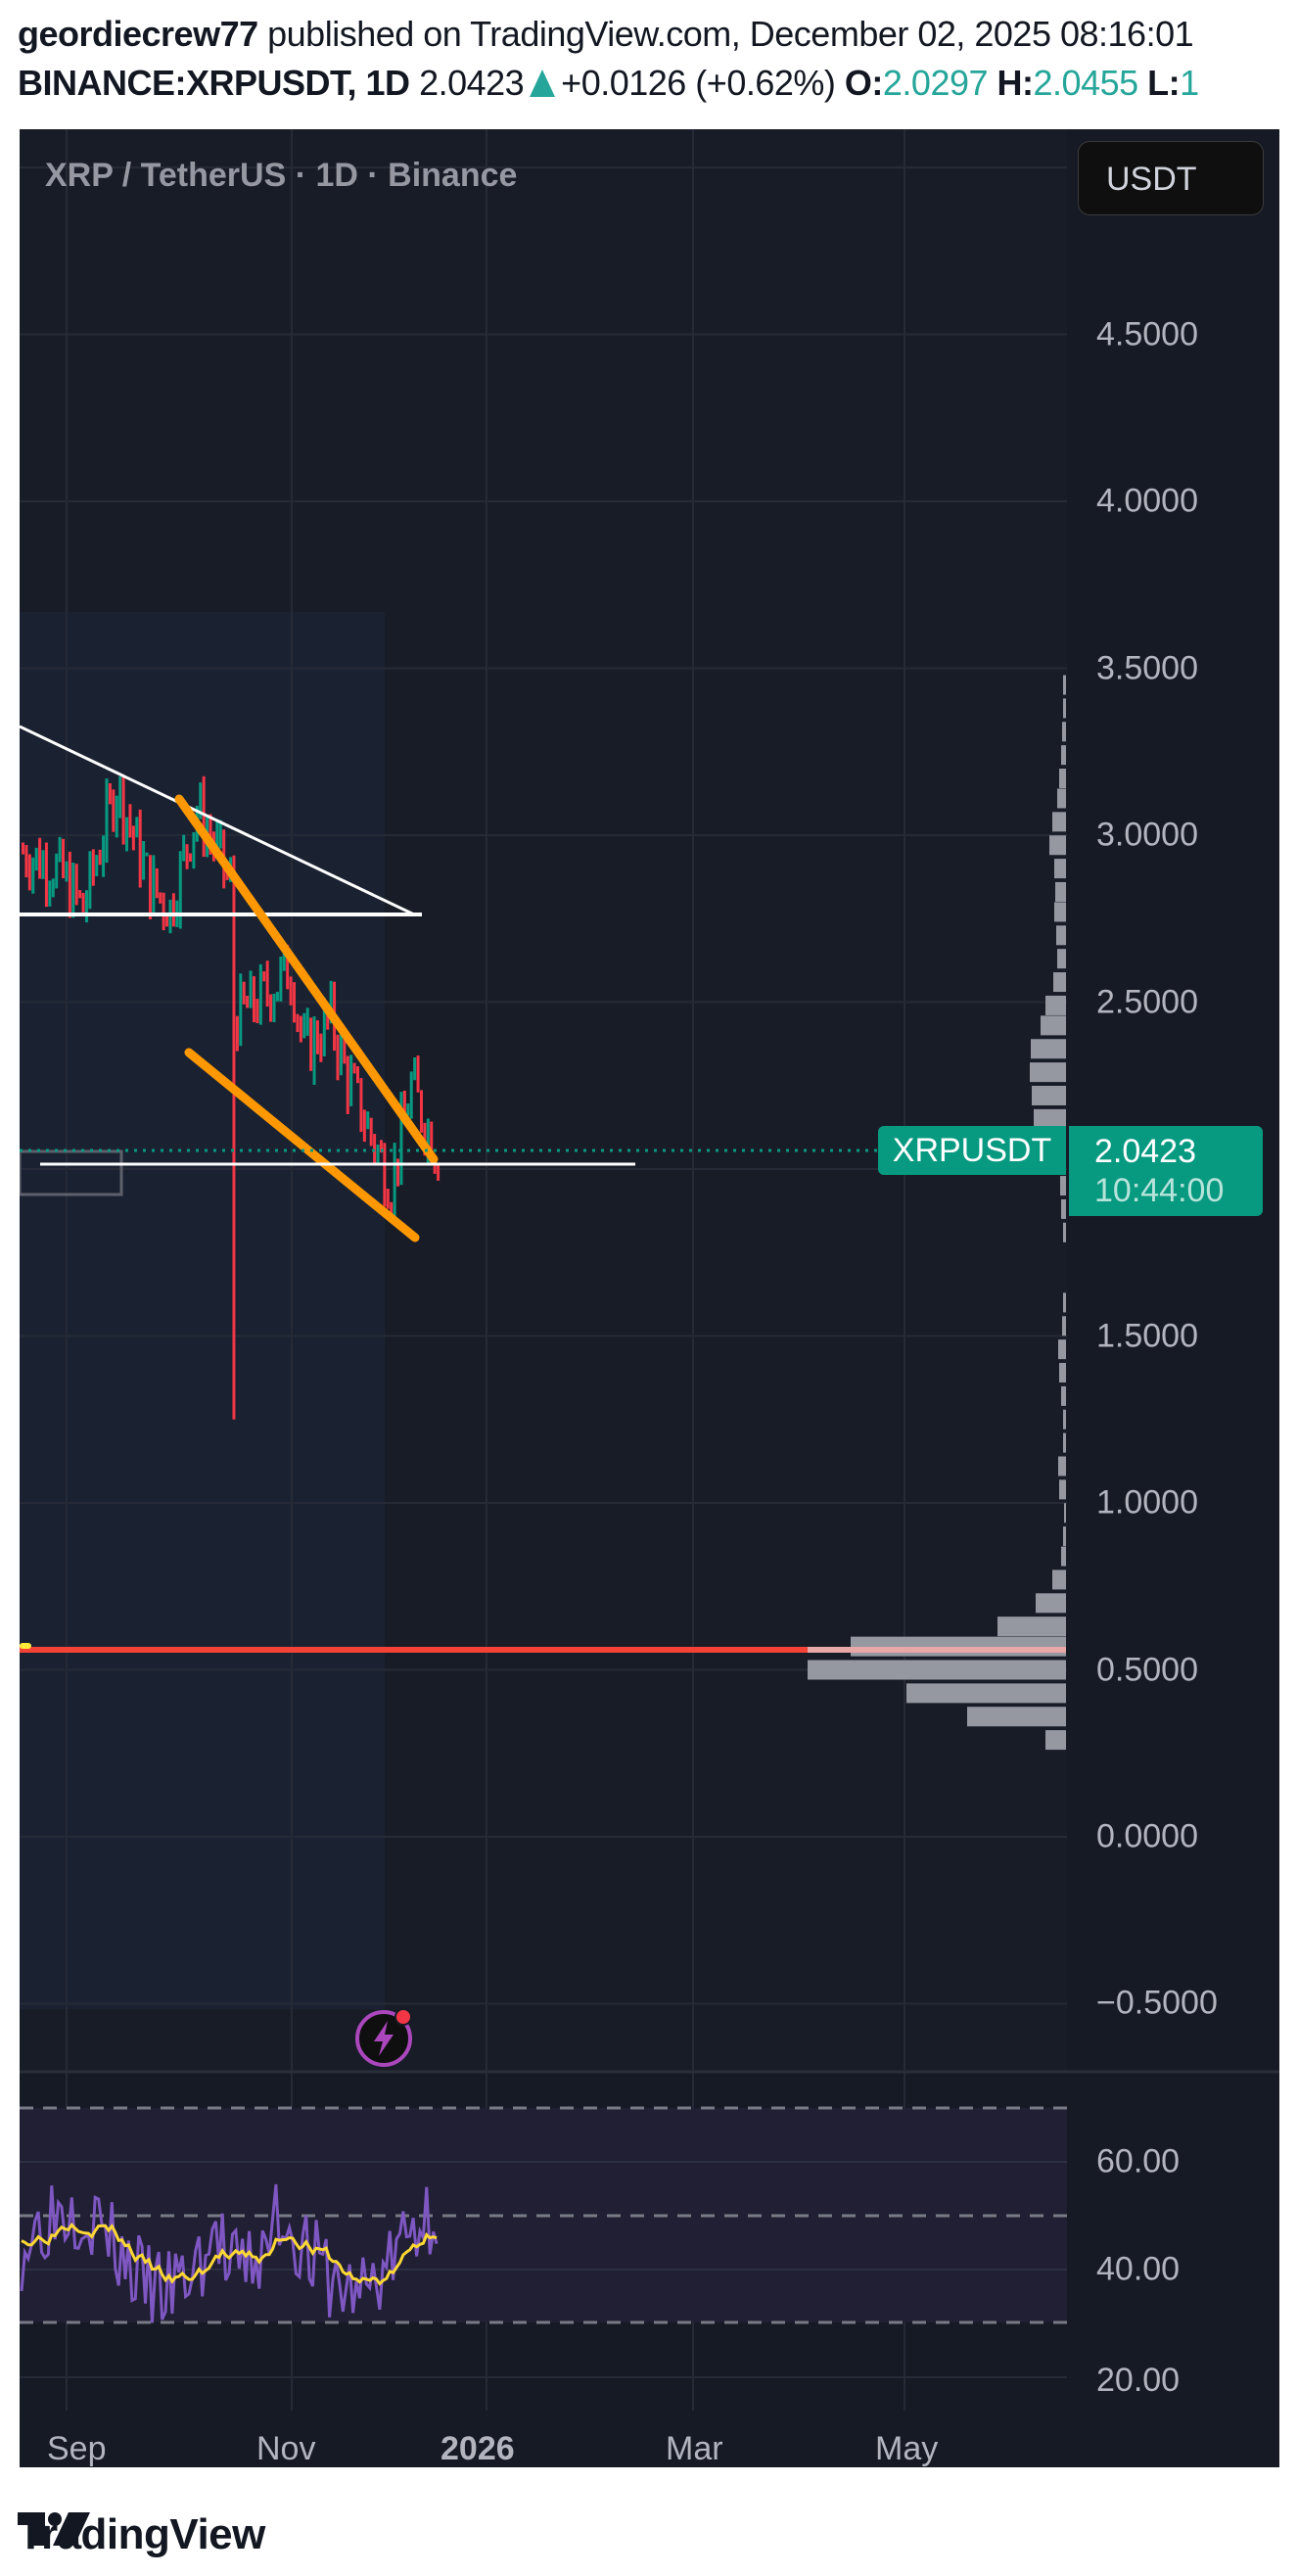 Image resolution: width=1298 pixels, height=2576 pixels. What do you see at coordinates (141, 2534) in the screenshot?
I see `tradingview-logo: TradingView` at bounding box center [141, 2534].